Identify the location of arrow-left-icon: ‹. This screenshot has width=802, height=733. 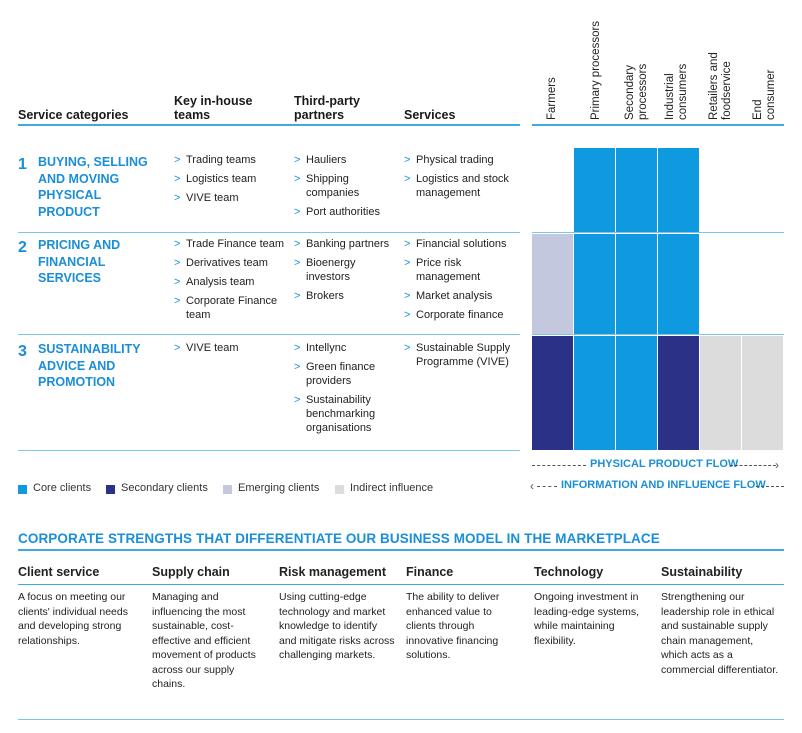
(532, 486).